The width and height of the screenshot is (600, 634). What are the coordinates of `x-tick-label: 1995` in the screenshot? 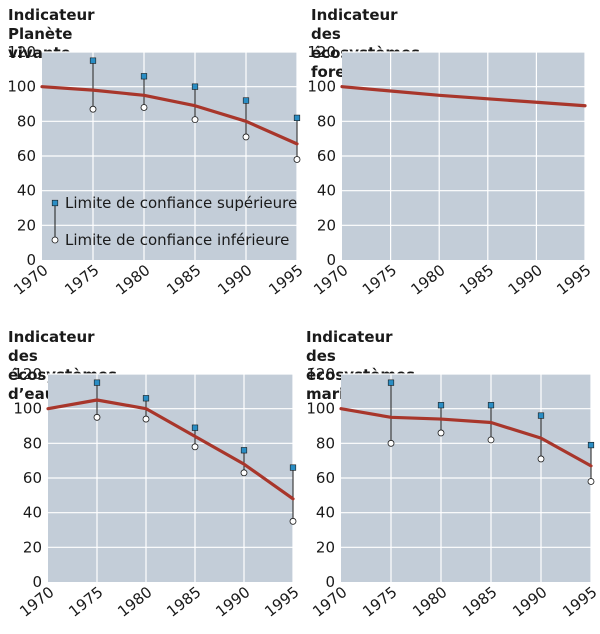 It's located at (579, 602).